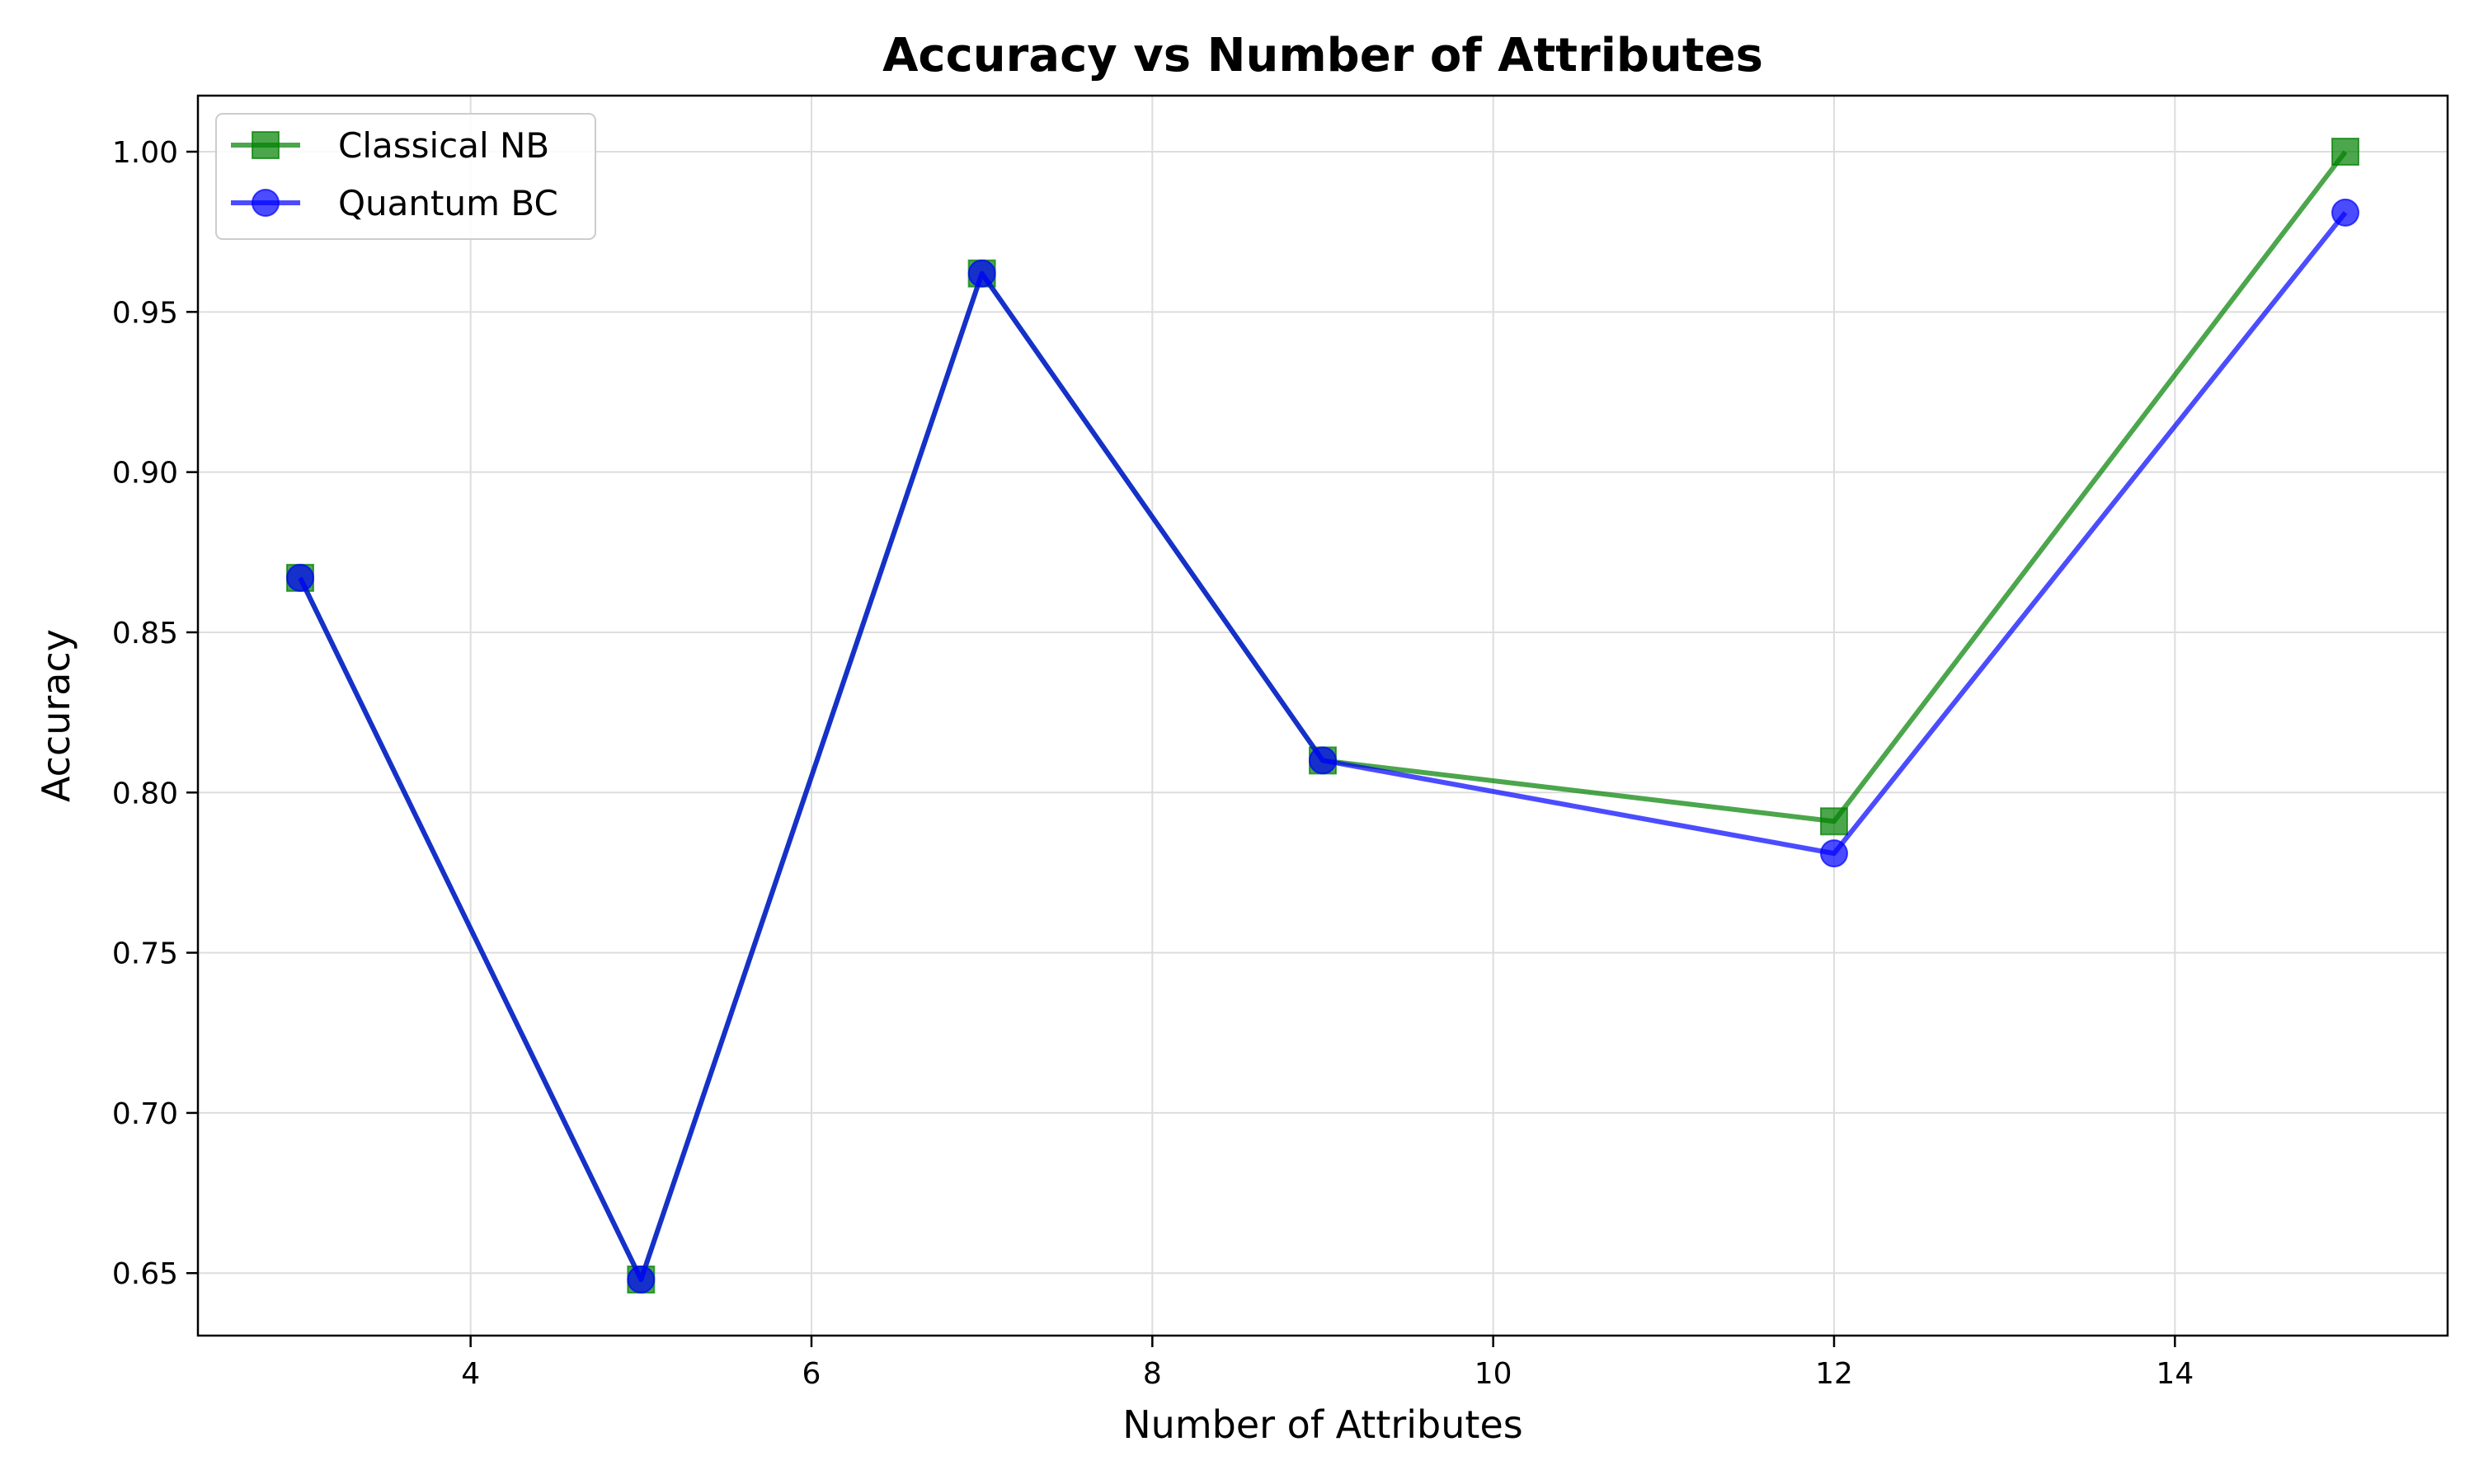 Image resolution: width=2474 pixels, height=1484 pixels. What do you see at coordinates (145, 474) in the screenshot?
I see `y-tick-label: 0.90` at bounding box center [145, 474].